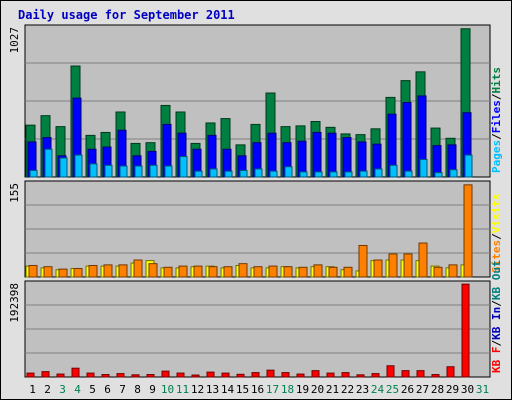 The height and width of the screenshot is (405, 512). I want to click on y-max-label: 1027, so click(14, 40).